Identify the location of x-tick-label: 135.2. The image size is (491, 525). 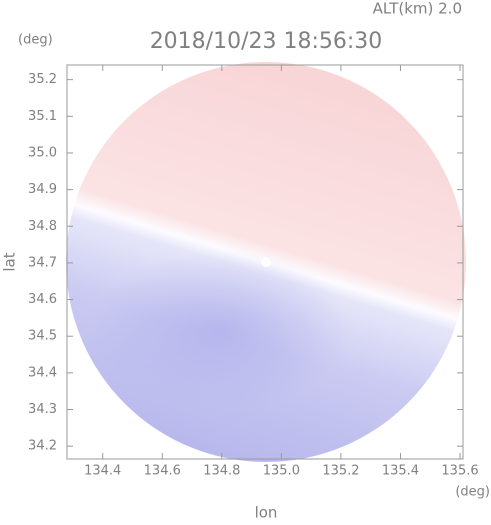
(340, 471).